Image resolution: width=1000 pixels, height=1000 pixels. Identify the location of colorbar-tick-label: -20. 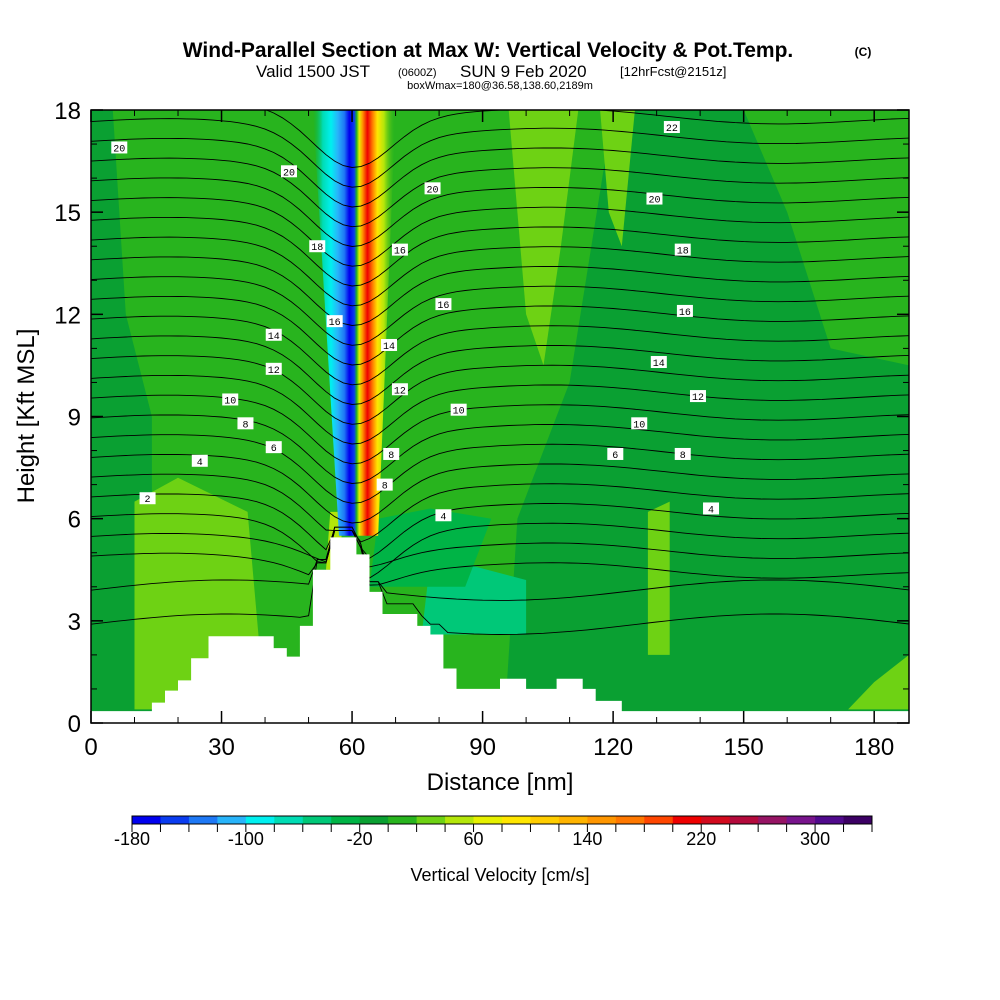
(360, 839).